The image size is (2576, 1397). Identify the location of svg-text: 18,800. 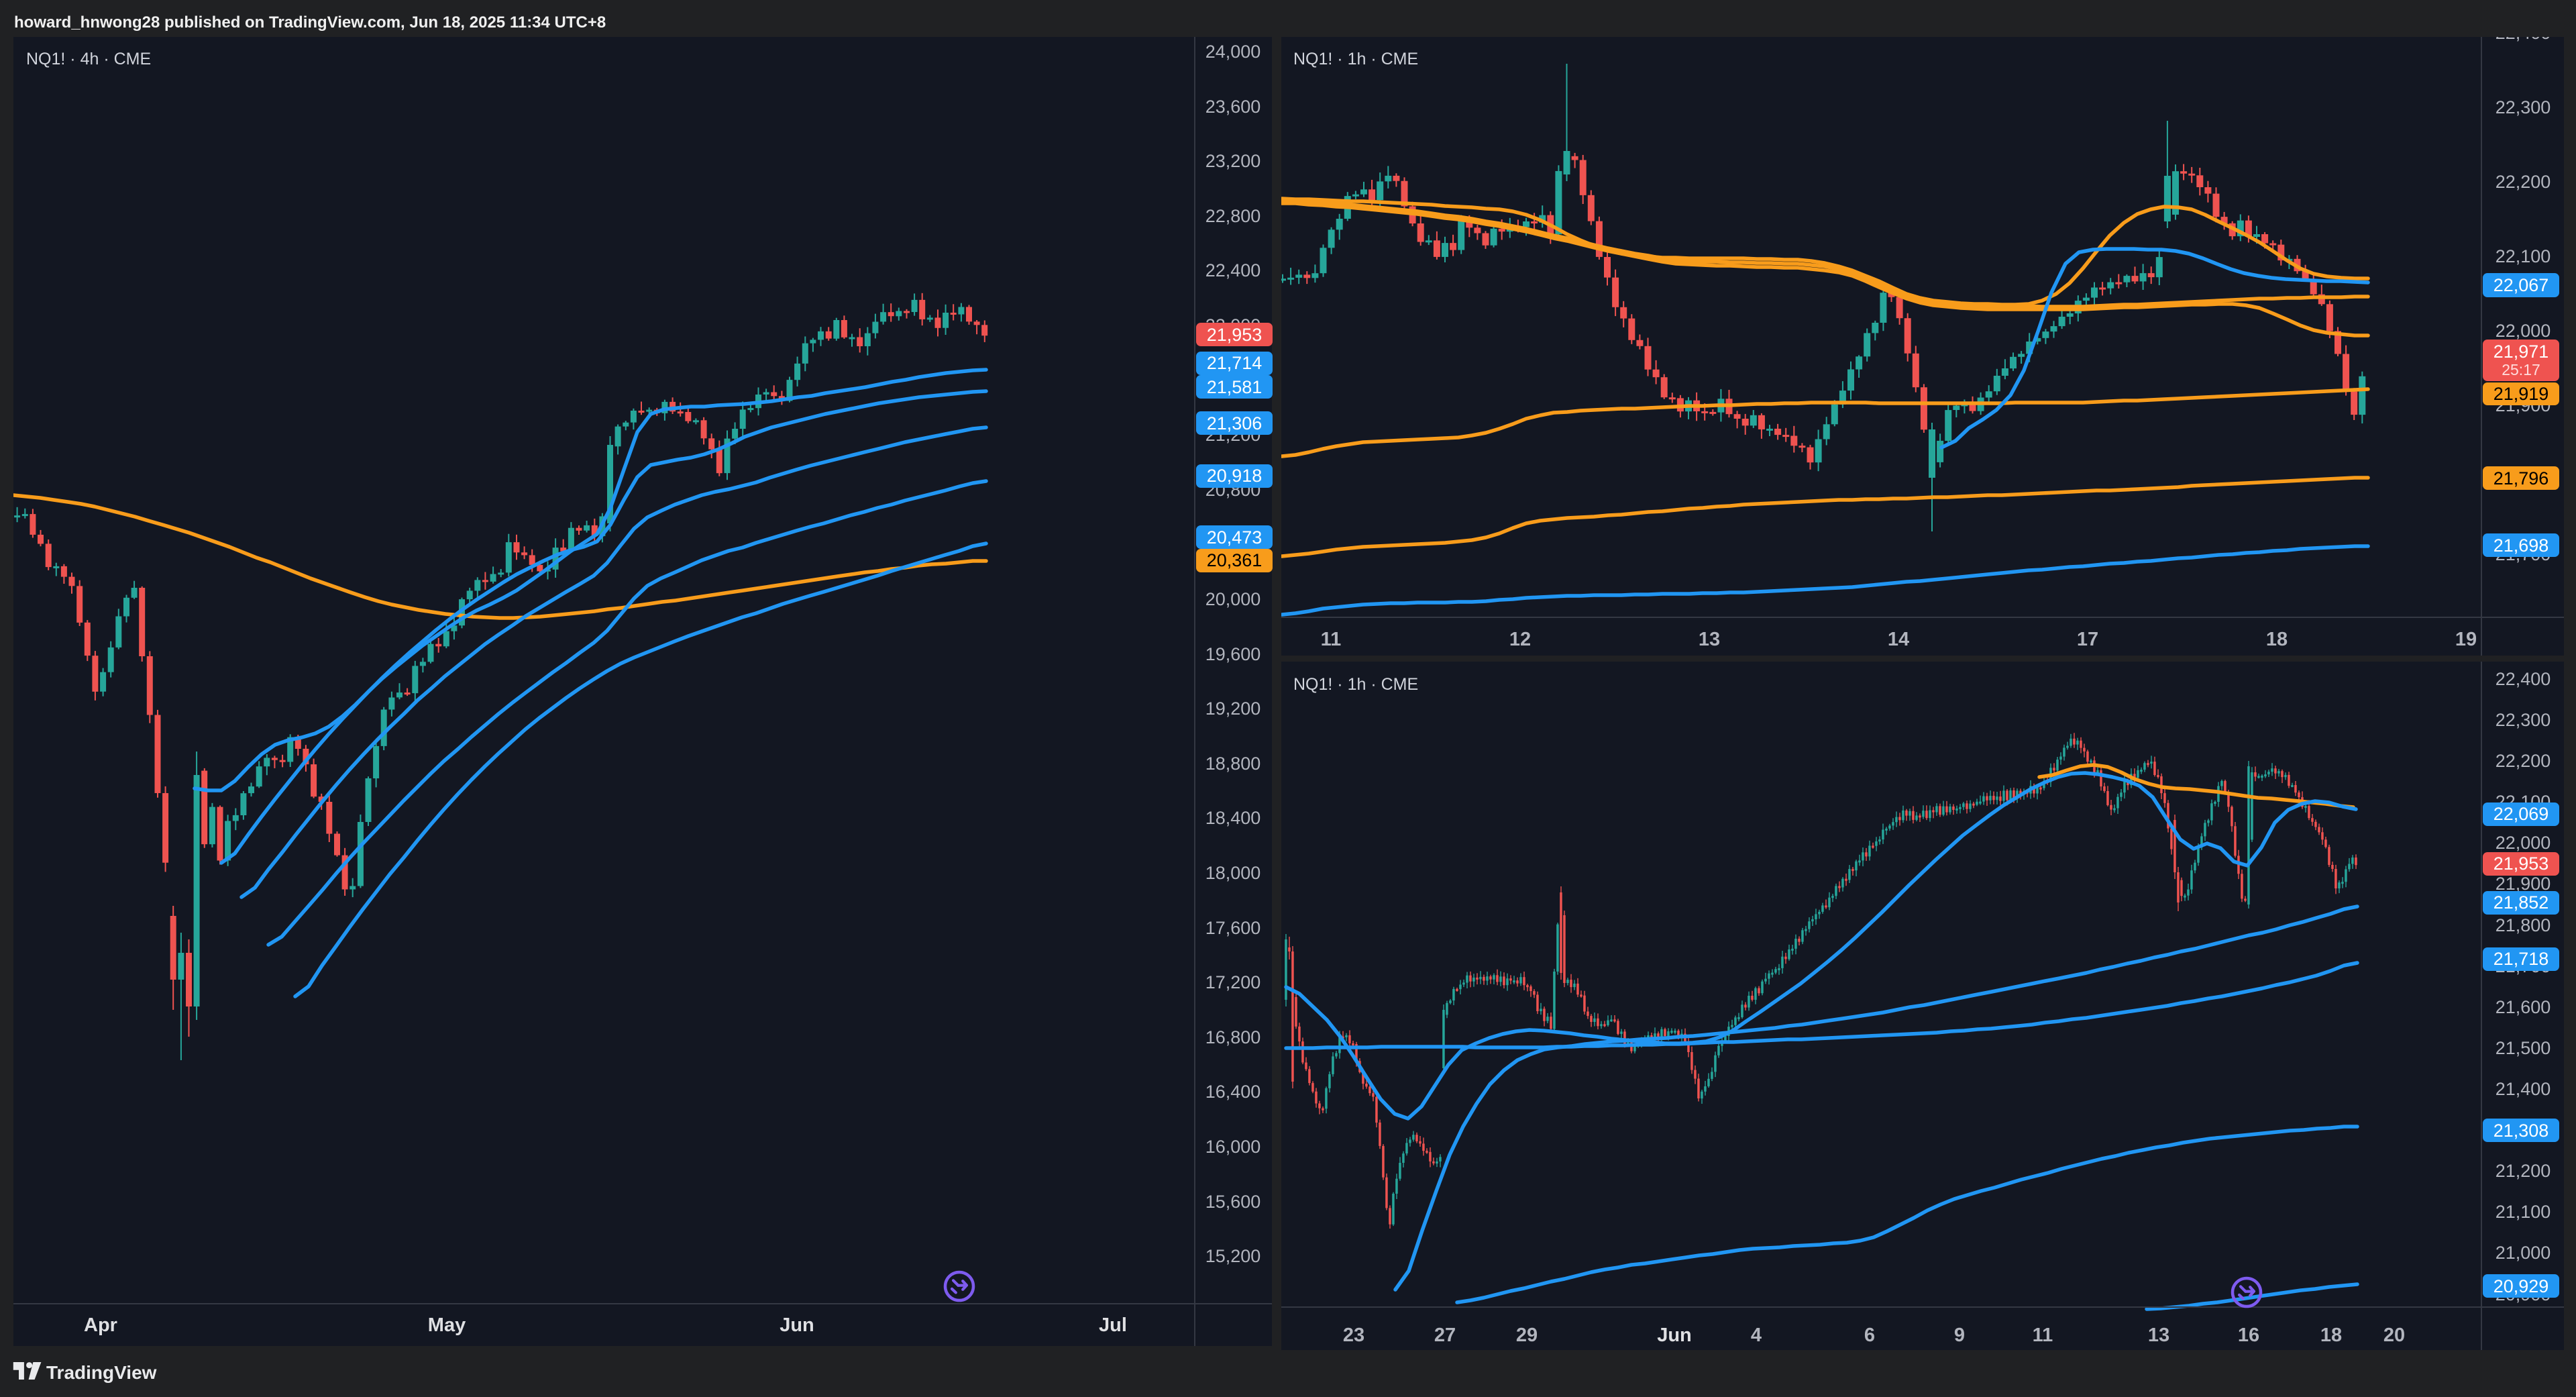
(1233, 764).